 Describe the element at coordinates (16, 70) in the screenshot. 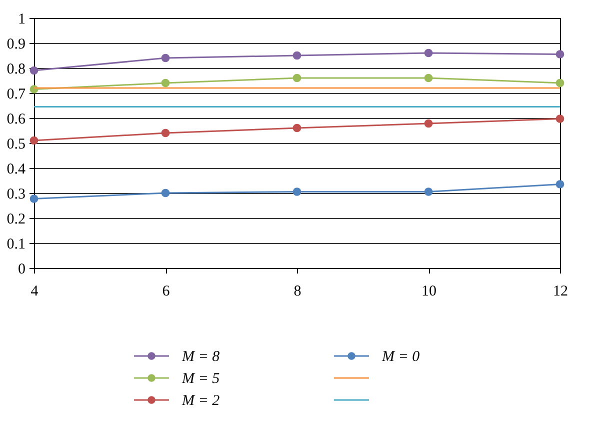

I see `y-tick-label: 0.8` at that location.